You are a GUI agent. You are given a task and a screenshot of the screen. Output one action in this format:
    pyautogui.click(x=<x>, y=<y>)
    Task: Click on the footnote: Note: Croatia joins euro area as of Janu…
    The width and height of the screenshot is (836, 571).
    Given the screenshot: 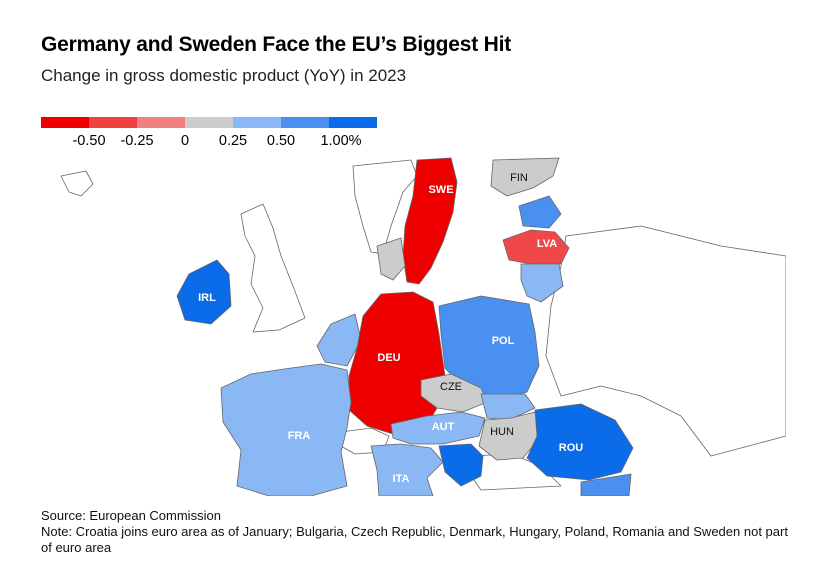 What is the action you would take?
    pyautogui.click(x=414, y=539)
    